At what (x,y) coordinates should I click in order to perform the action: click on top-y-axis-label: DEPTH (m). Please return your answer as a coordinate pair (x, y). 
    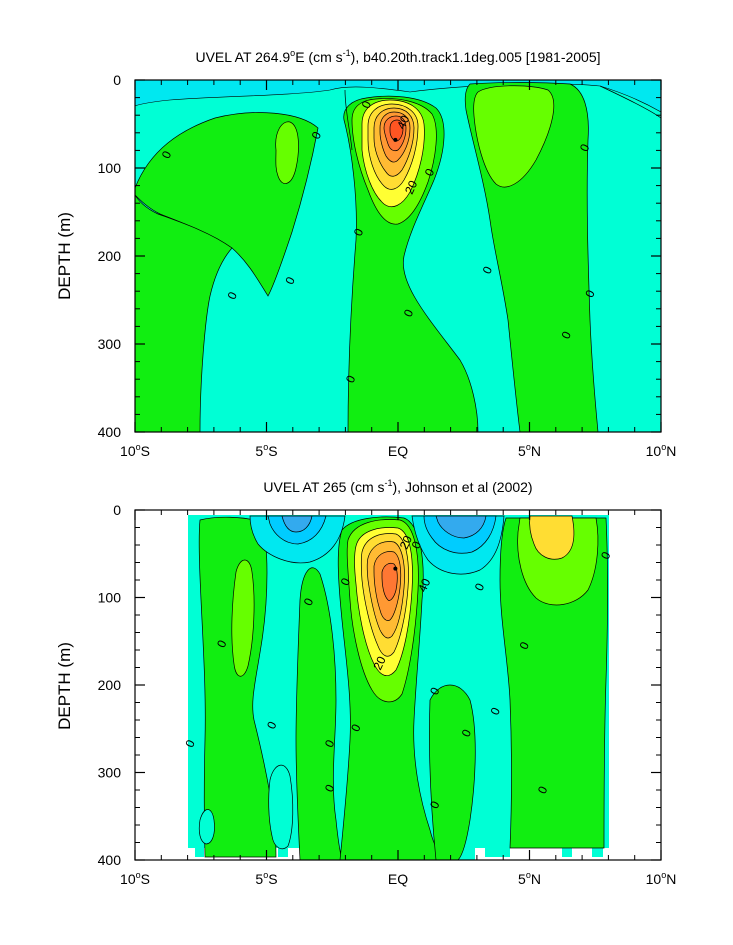
    Looking at the image, I should click on (64, 256).